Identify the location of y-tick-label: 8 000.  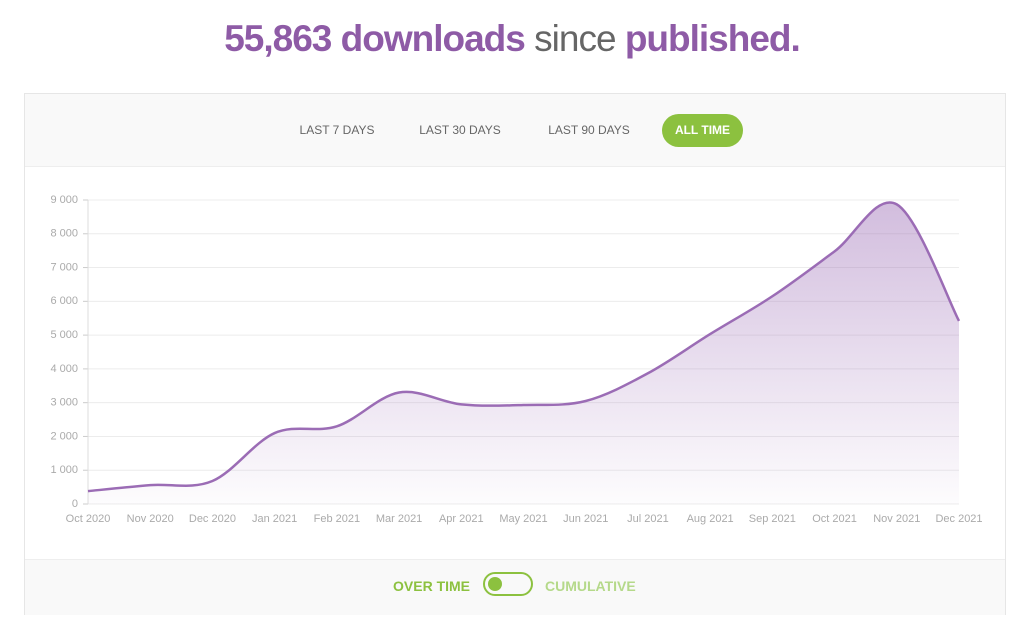
(64, 234).